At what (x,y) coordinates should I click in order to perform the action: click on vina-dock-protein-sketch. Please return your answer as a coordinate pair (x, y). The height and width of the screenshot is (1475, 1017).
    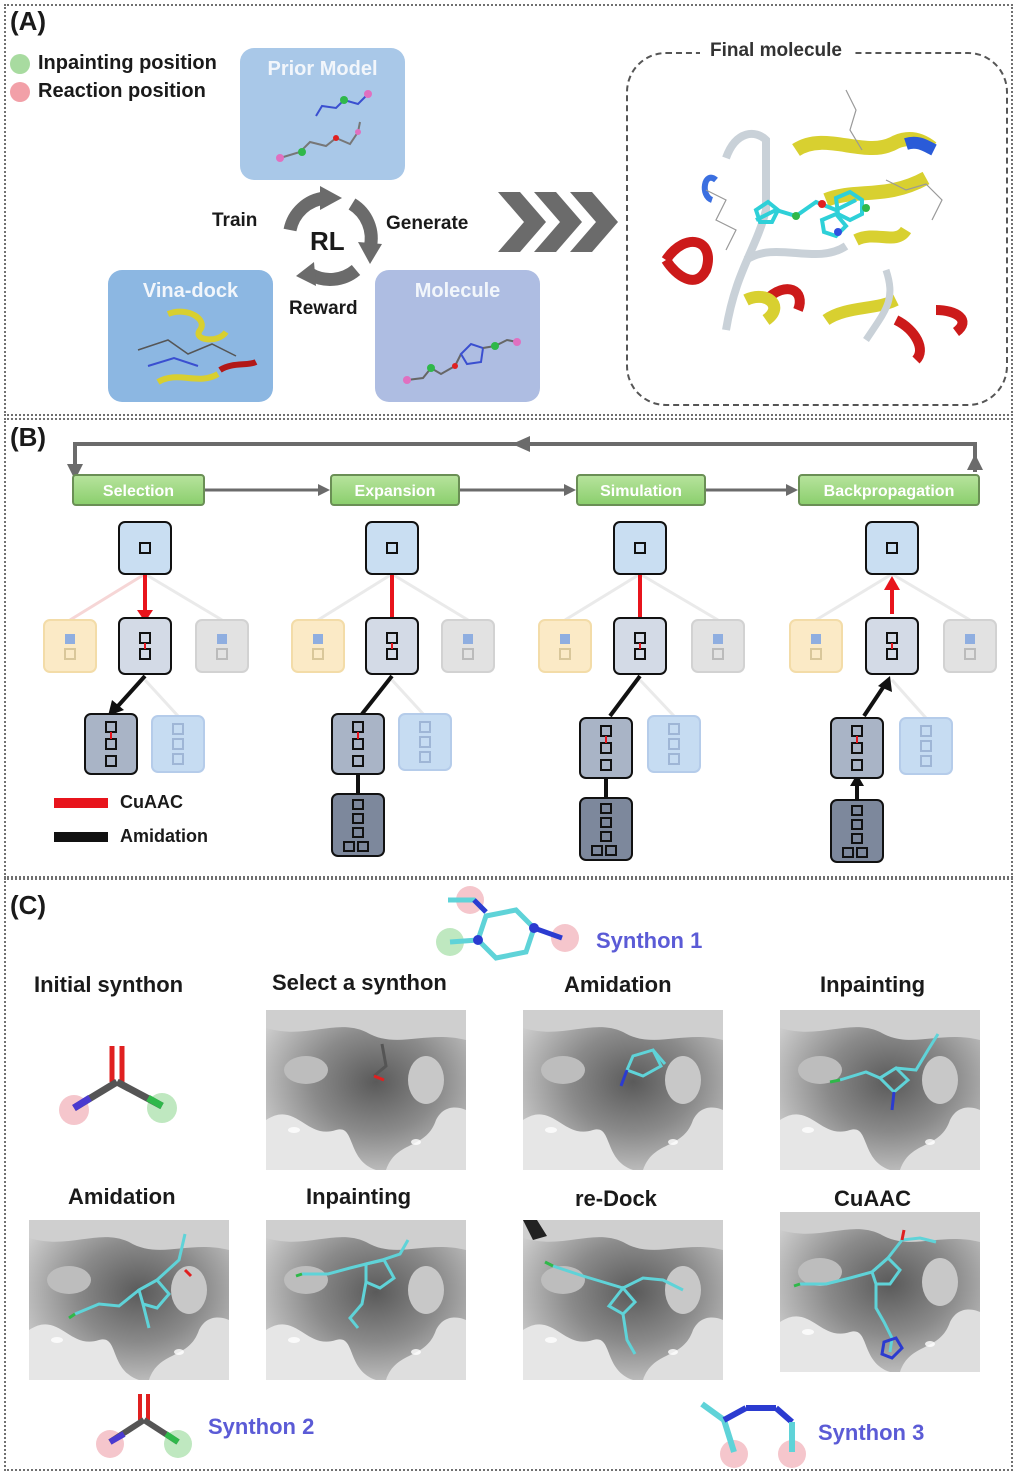
    Looking at the image, I should click on (197, 346).